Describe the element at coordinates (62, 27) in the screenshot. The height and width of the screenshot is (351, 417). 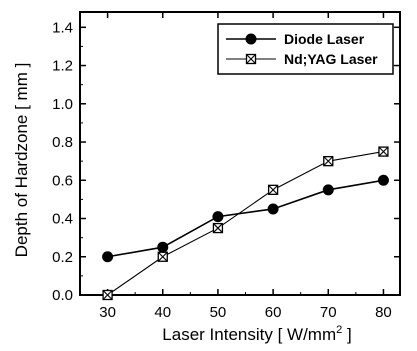
I see `y-tick-label: 1.4` at that location.